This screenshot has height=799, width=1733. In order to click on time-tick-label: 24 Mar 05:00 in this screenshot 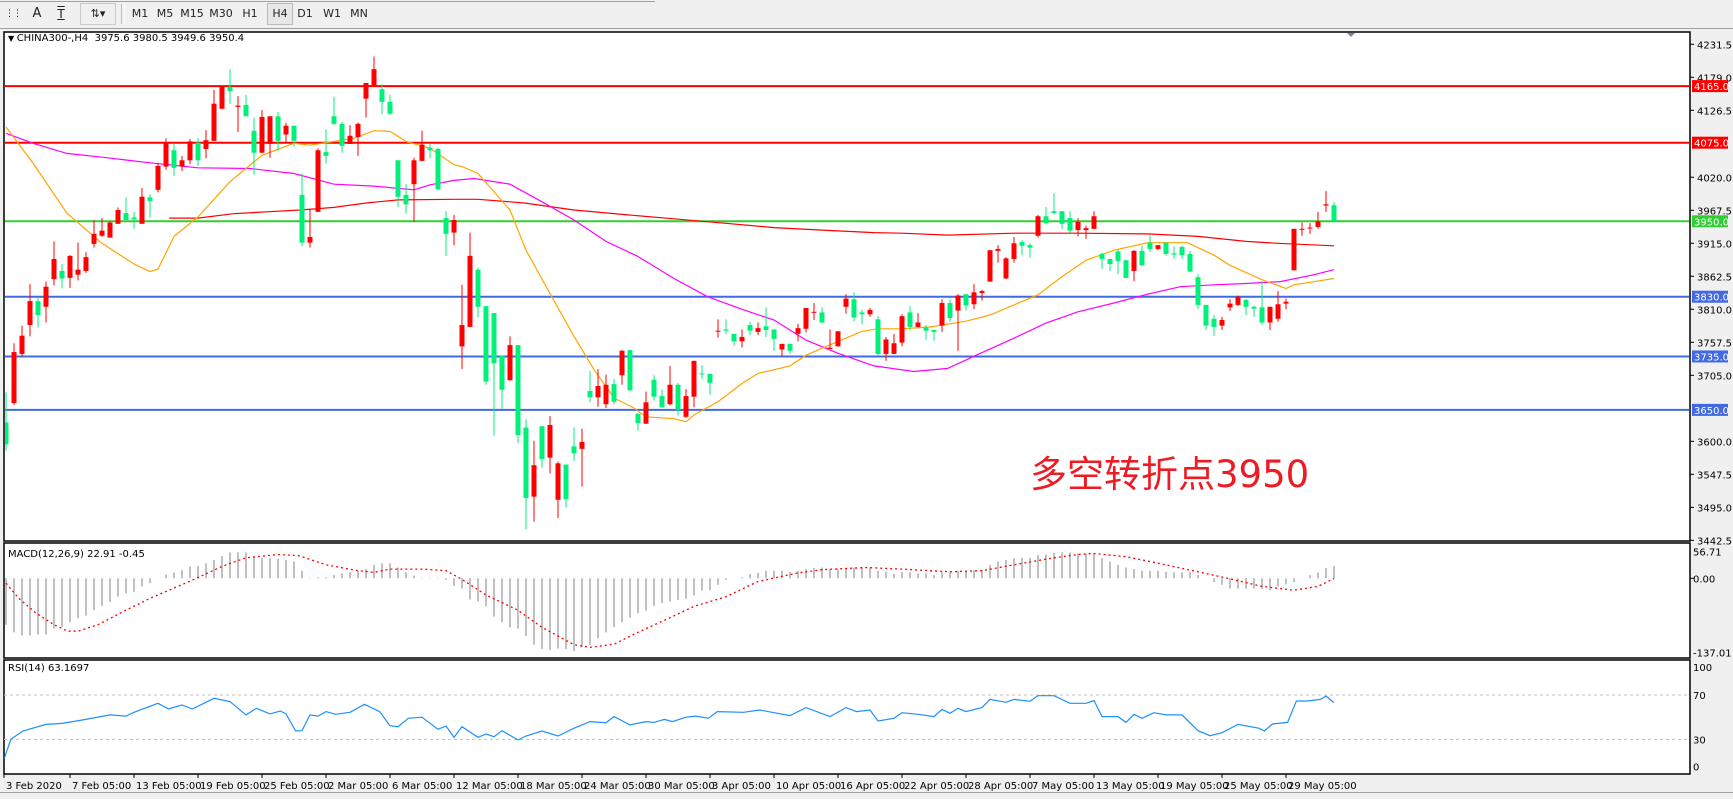, I will do `click(617, 786)`.